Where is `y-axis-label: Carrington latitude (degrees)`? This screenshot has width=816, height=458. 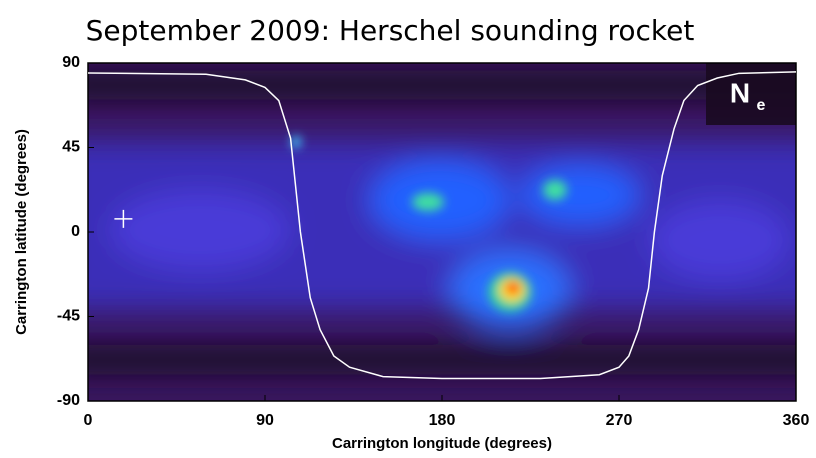
y-axis-label: Carrington latitude (degrees) is located at coordinates (21, 232).